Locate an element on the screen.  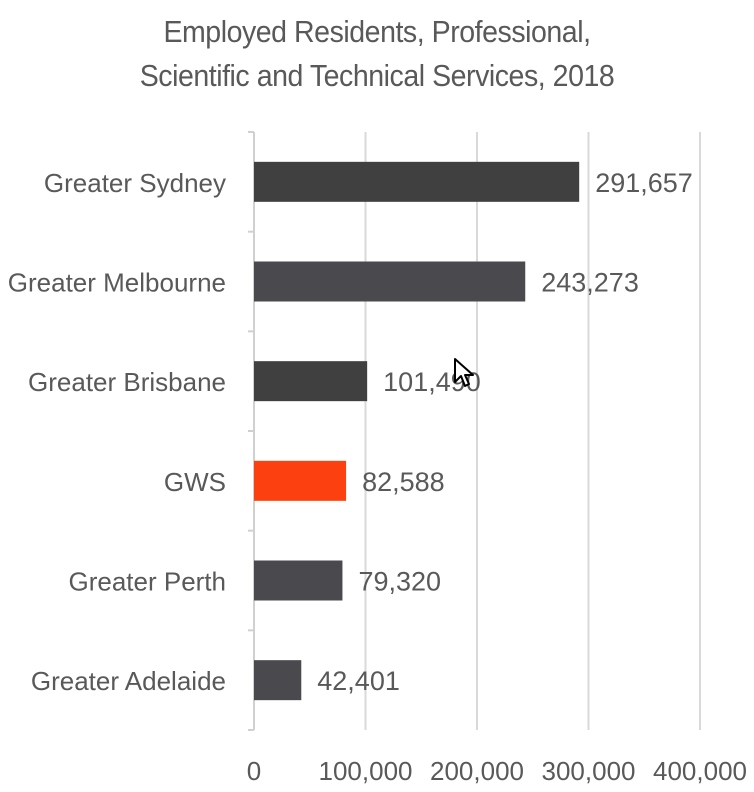
data-label: 291,657 is located at coordinates (644, 183).